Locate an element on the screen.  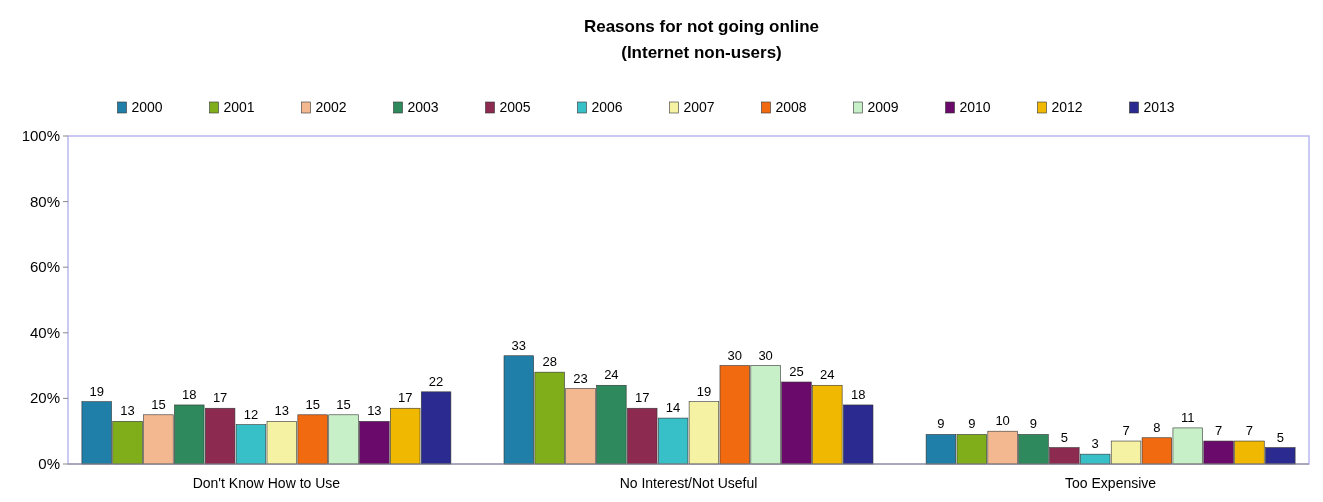
y-tick-label: 20% is located at coordinates (44, 398).